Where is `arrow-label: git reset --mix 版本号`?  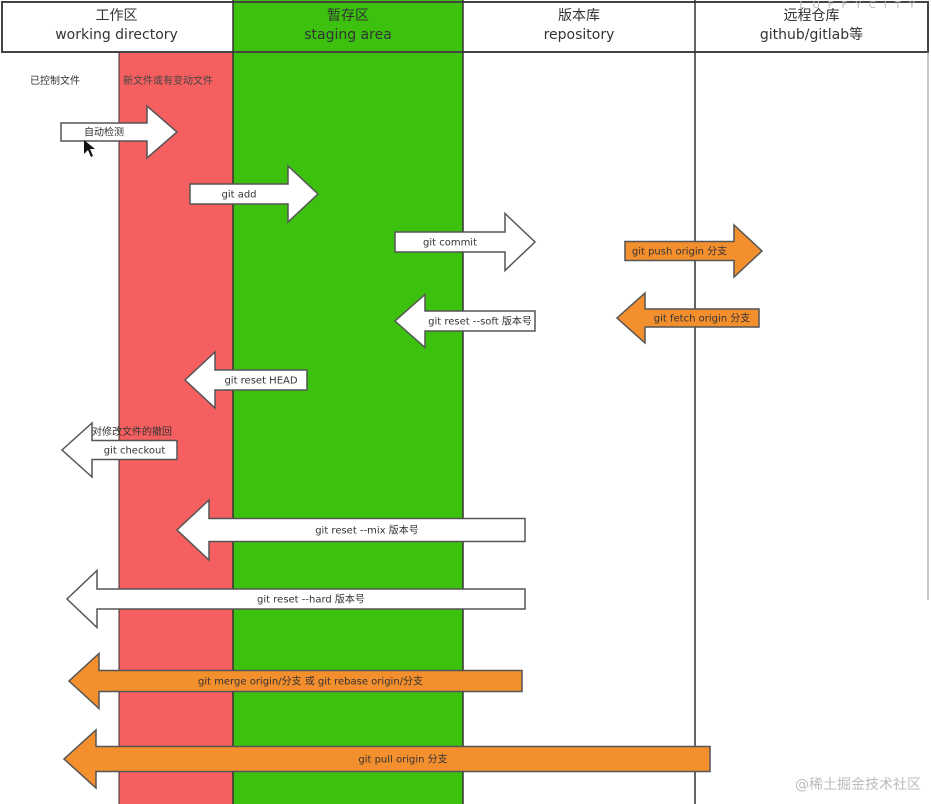 arrow-label: git reset --mix 版本号 is located at coordinates (367, 530).